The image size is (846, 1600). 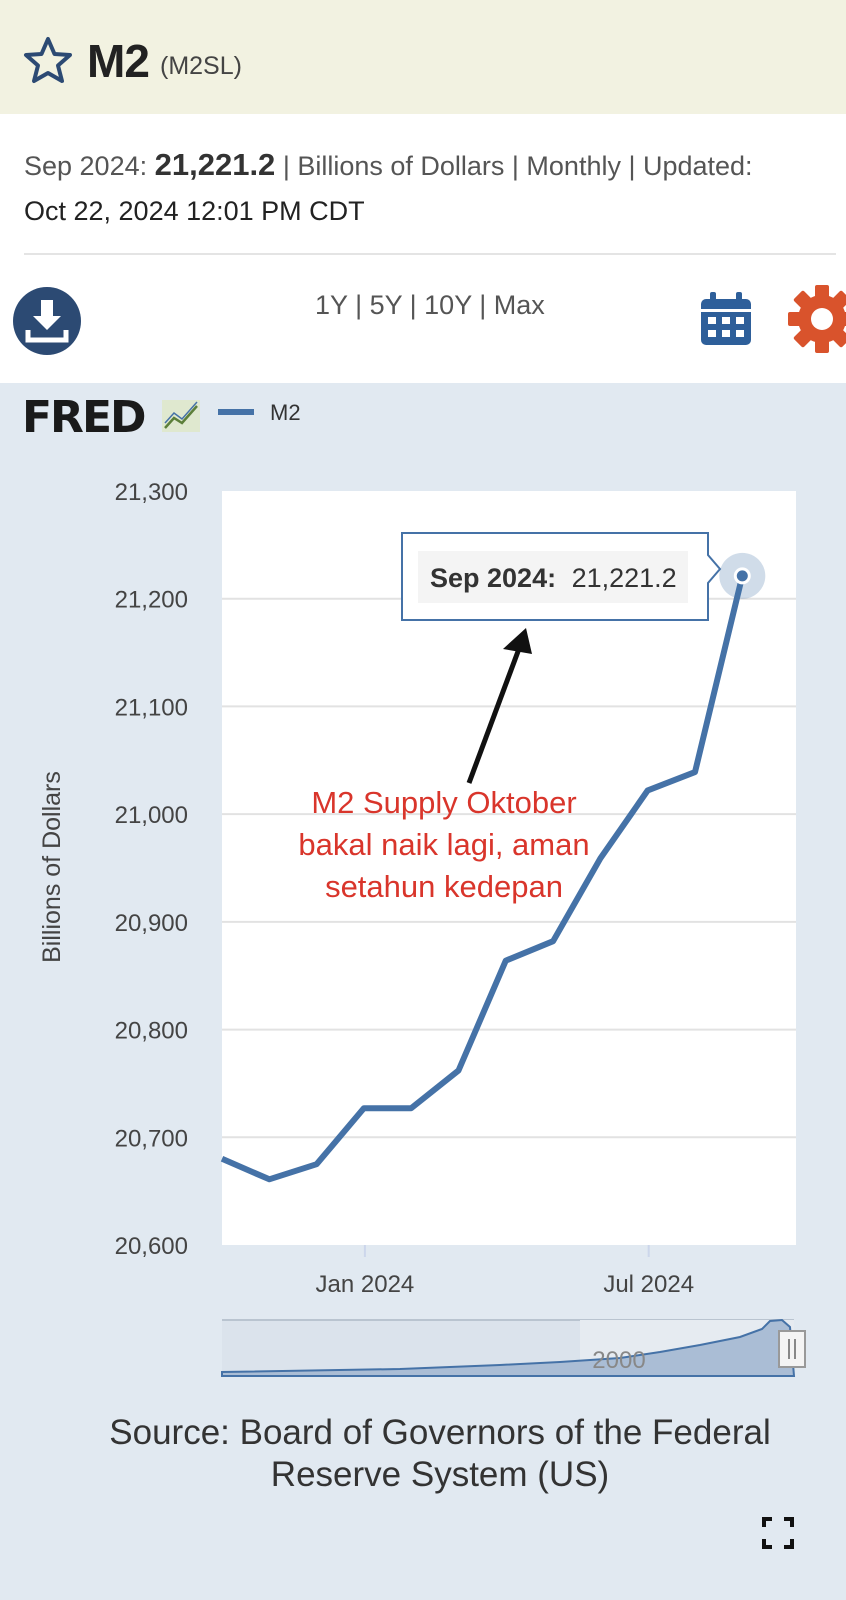 I want to click on y-tick-label: 21,100, so click(x=151, y=707).